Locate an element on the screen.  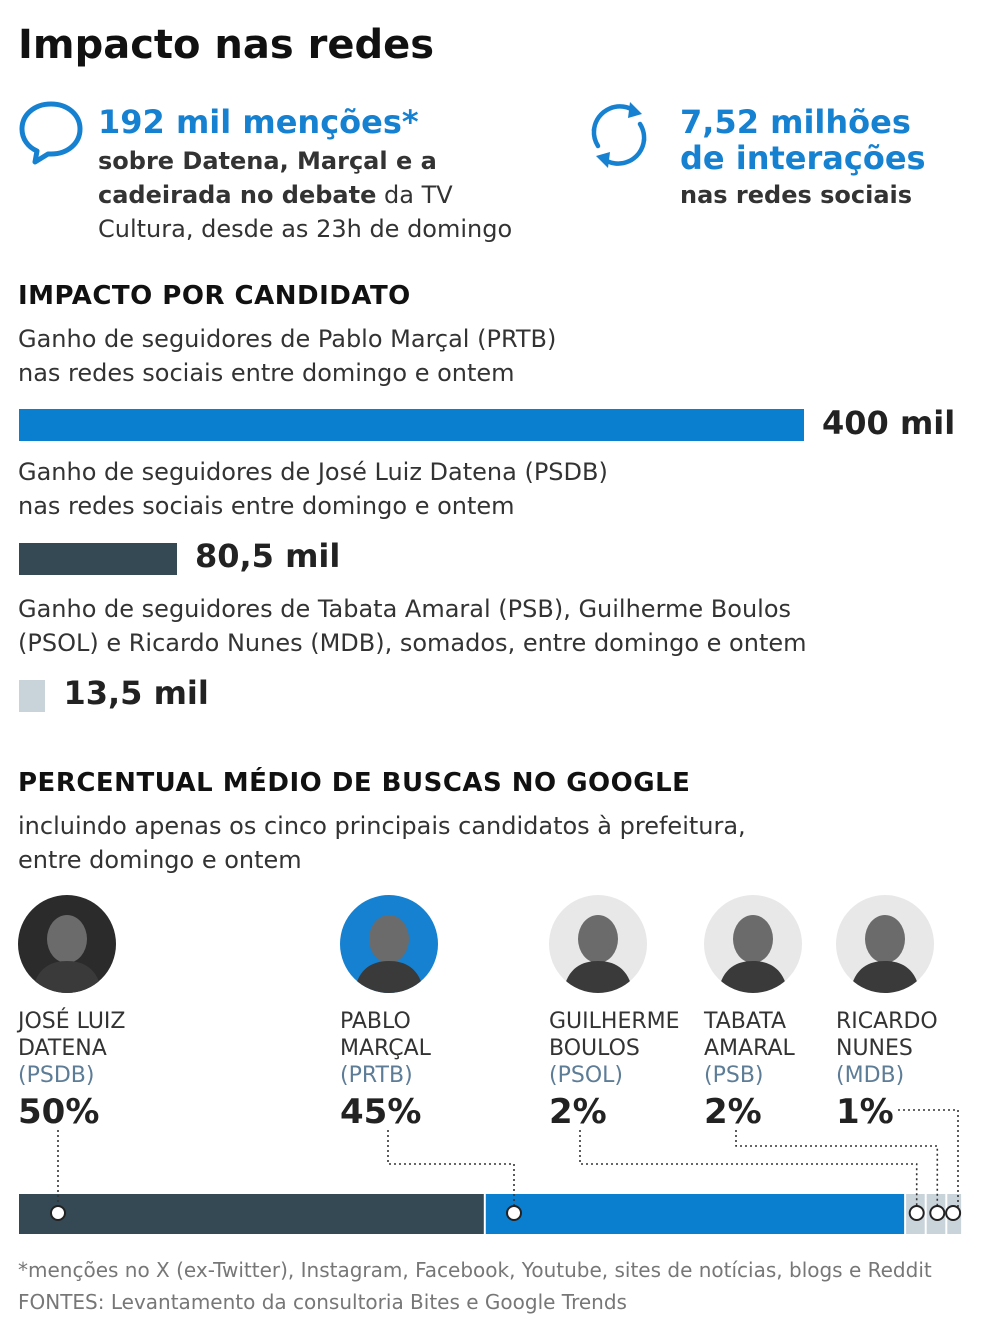
candidate-percentage: 1% is located at coordinates (865, 1112).